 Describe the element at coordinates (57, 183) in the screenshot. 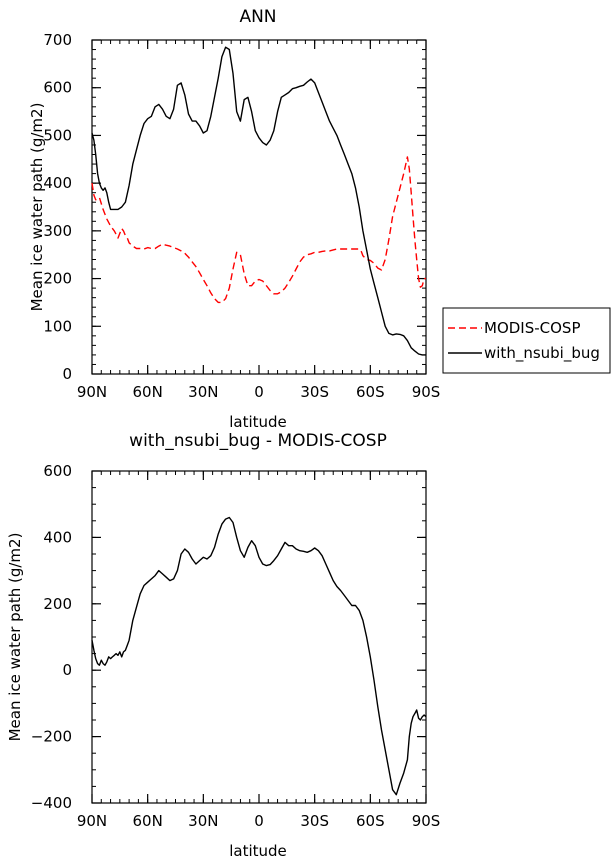

I see `top-y-tick-label: 400` at that location.